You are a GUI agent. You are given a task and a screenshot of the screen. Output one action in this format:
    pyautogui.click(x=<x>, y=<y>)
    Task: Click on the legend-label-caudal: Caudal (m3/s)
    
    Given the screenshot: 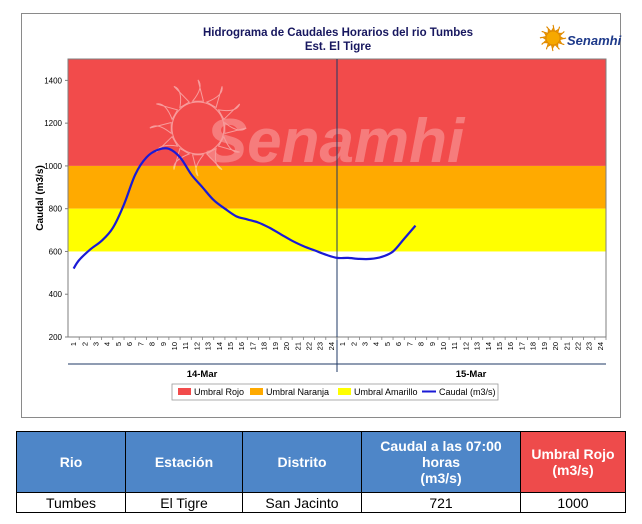 What is the action you would take?
    pyautogui.click(x=467, y=392)
    